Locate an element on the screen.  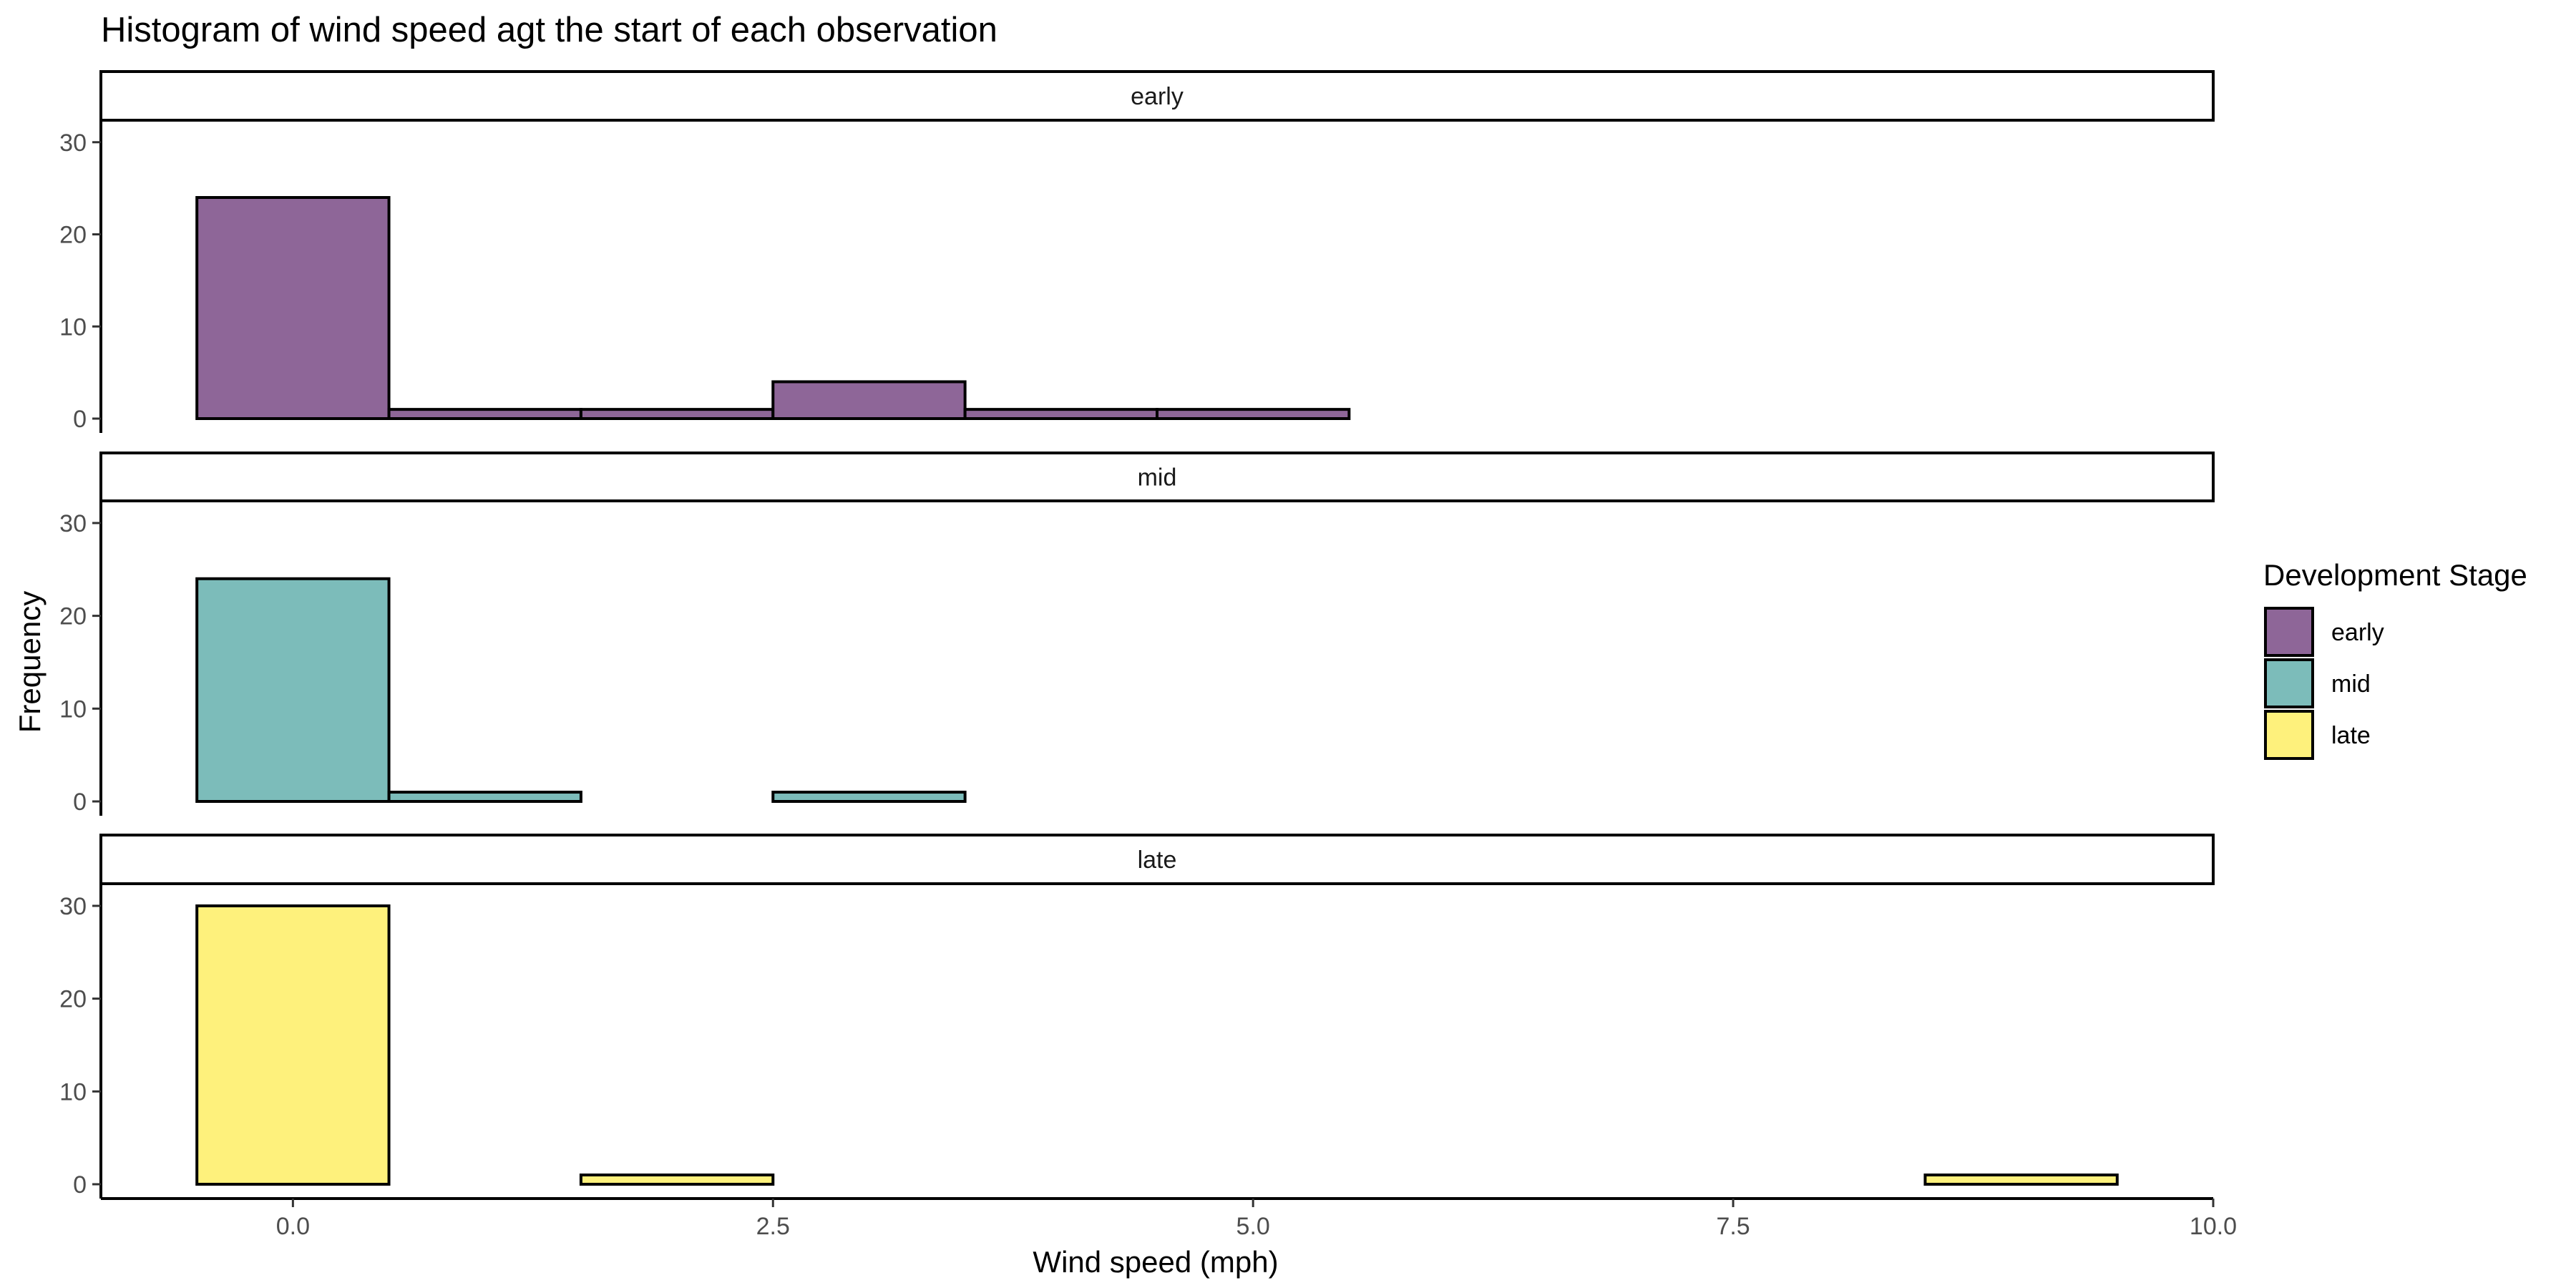
facet-strip-label: early is located at coordinates (1157, 96).